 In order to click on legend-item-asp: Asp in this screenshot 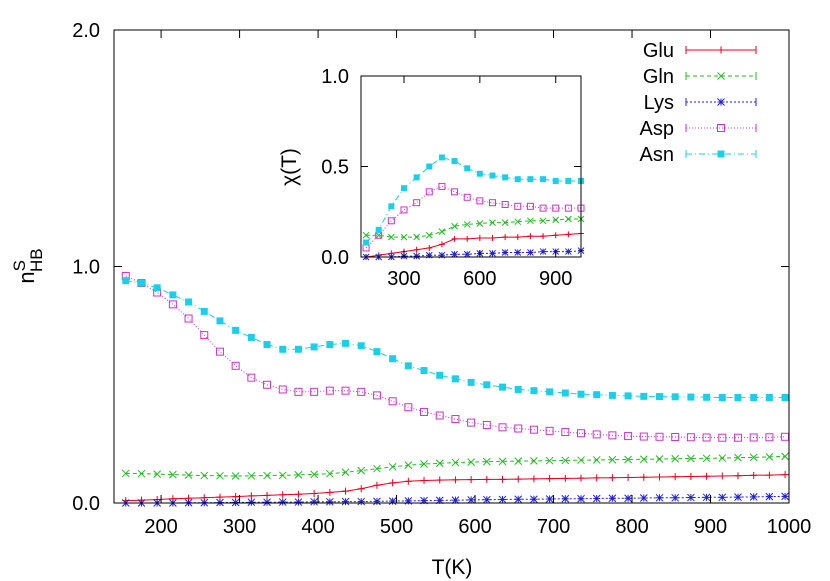, I will do `click(698, 129)`.